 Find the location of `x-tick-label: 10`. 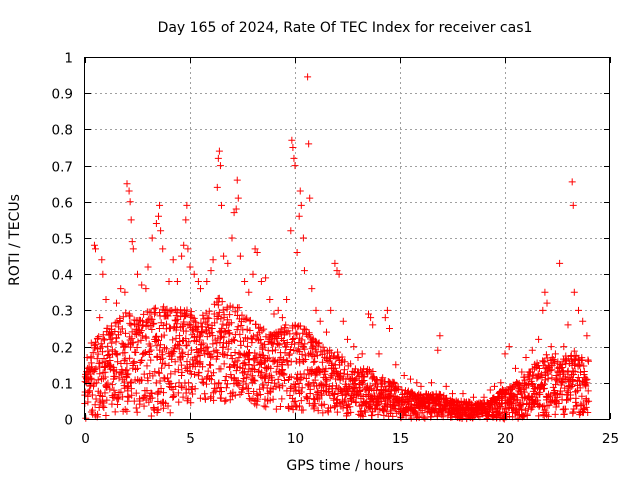

x-tick-label: 10 is located at coordinates (295, 439).